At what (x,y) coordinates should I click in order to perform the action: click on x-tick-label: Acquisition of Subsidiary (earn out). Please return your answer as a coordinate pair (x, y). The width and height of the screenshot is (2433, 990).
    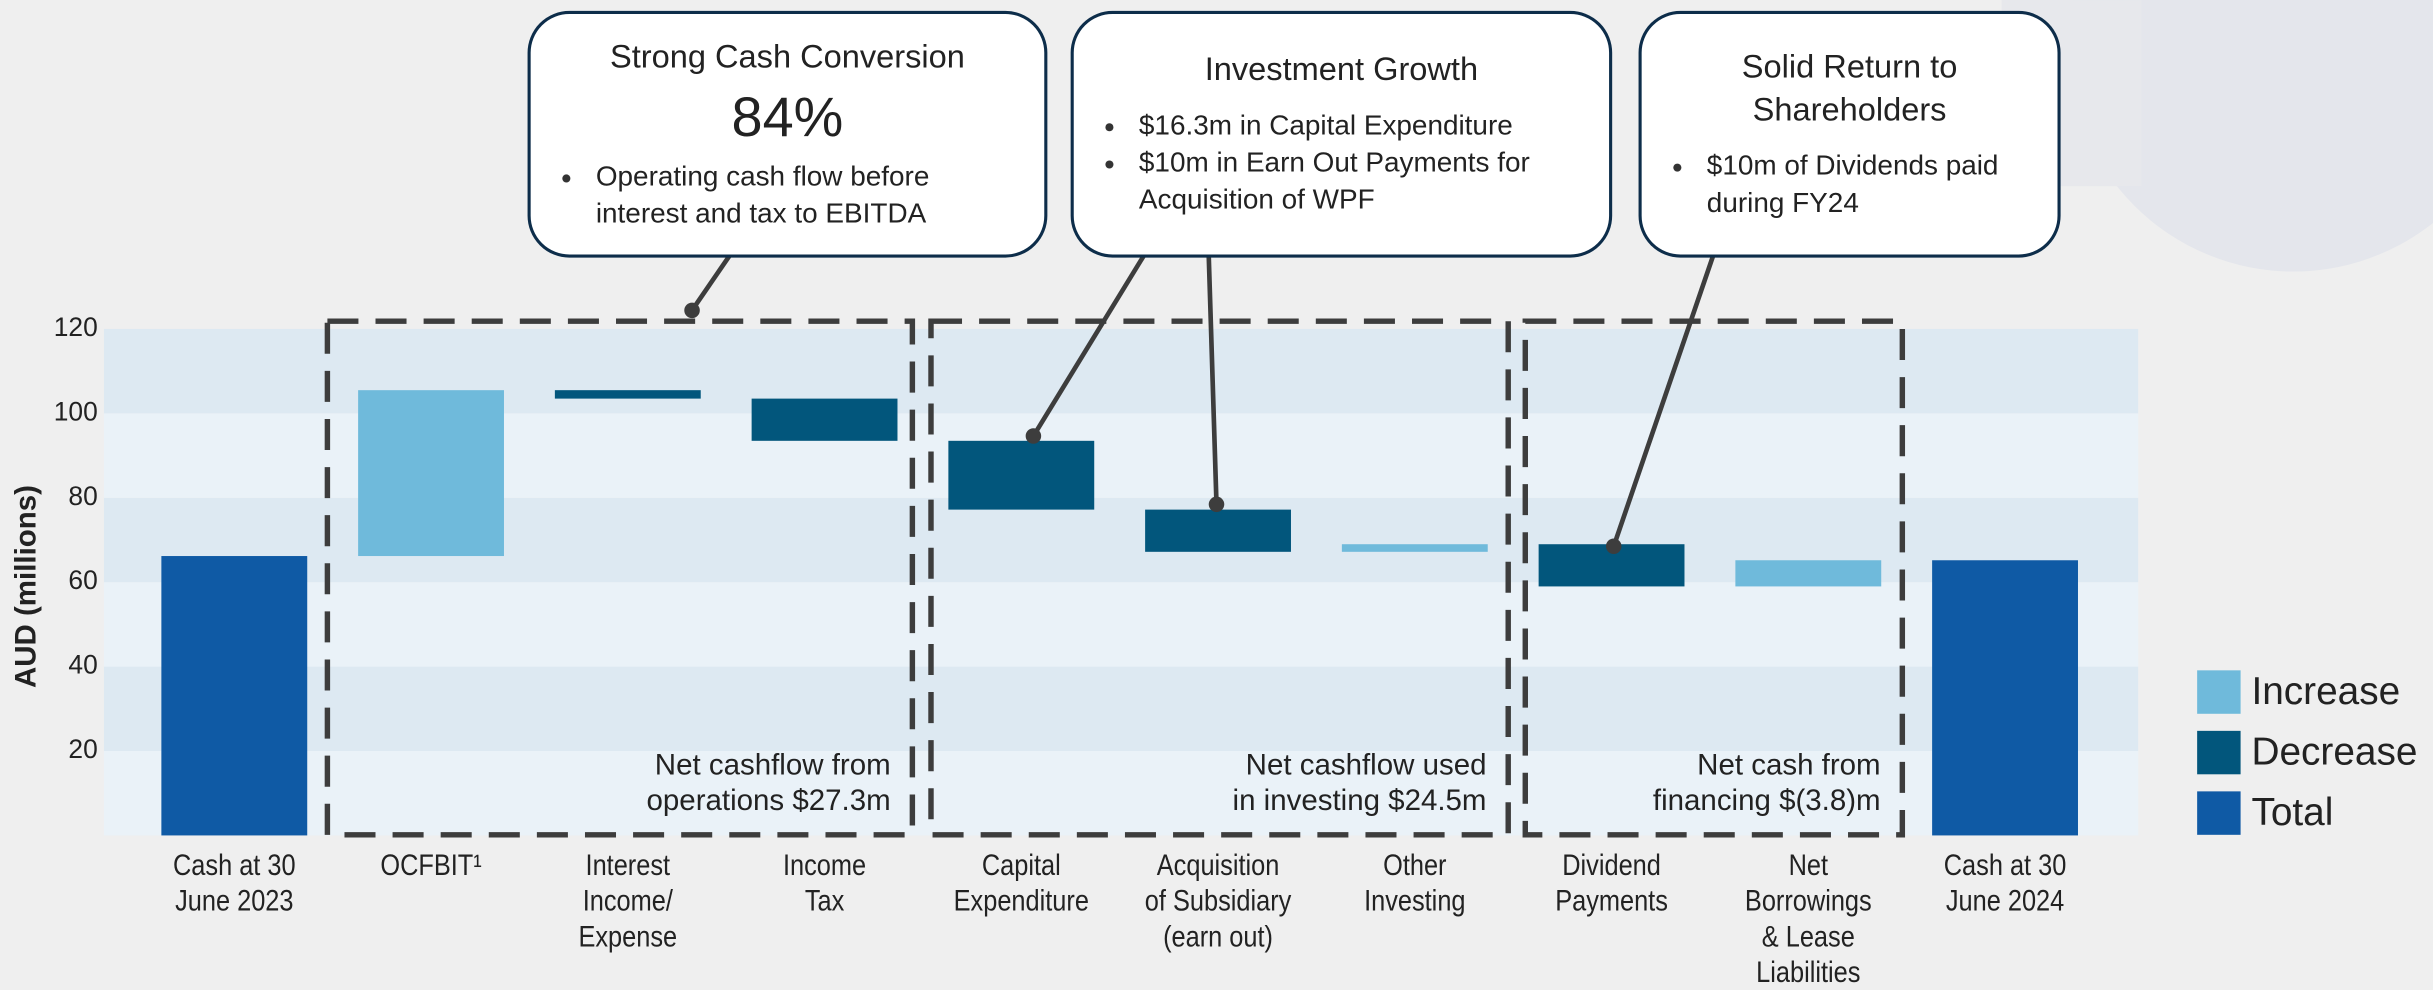
    Looking at the image, I should click on (1218, 900).